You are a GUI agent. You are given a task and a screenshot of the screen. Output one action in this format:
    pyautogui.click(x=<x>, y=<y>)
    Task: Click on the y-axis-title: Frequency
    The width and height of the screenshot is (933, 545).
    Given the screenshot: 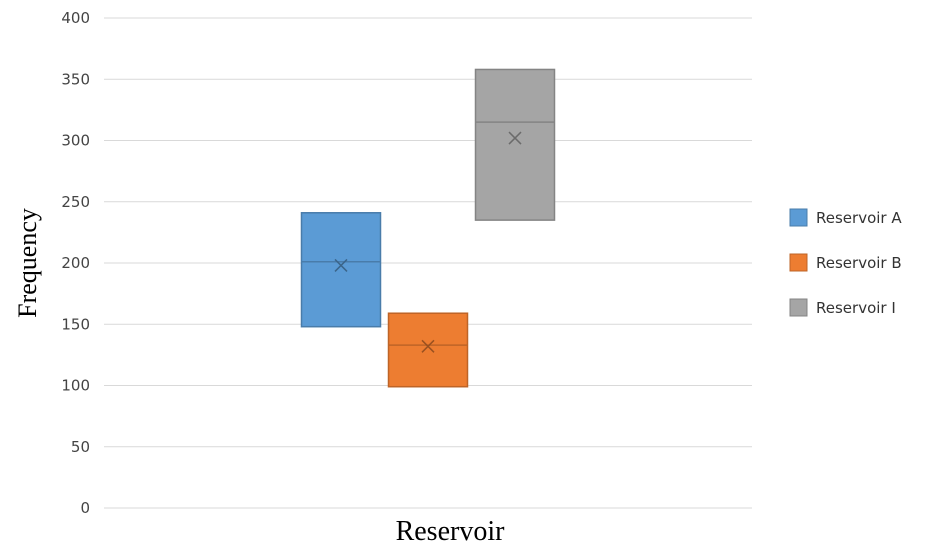 What is the action you would take?
    pyautogui.click(x=27, y=263)
    